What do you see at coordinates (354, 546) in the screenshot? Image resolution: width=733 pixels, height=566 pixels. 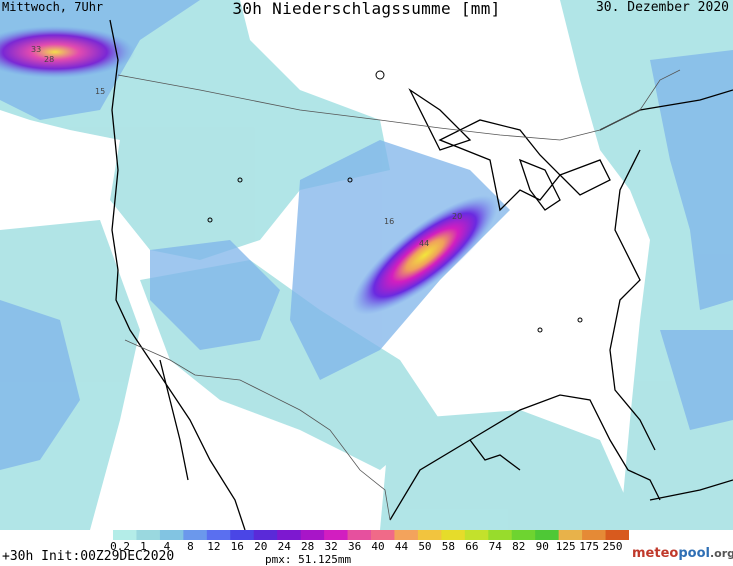 I see `legend-label: 36` at bounding box center [354, 546].